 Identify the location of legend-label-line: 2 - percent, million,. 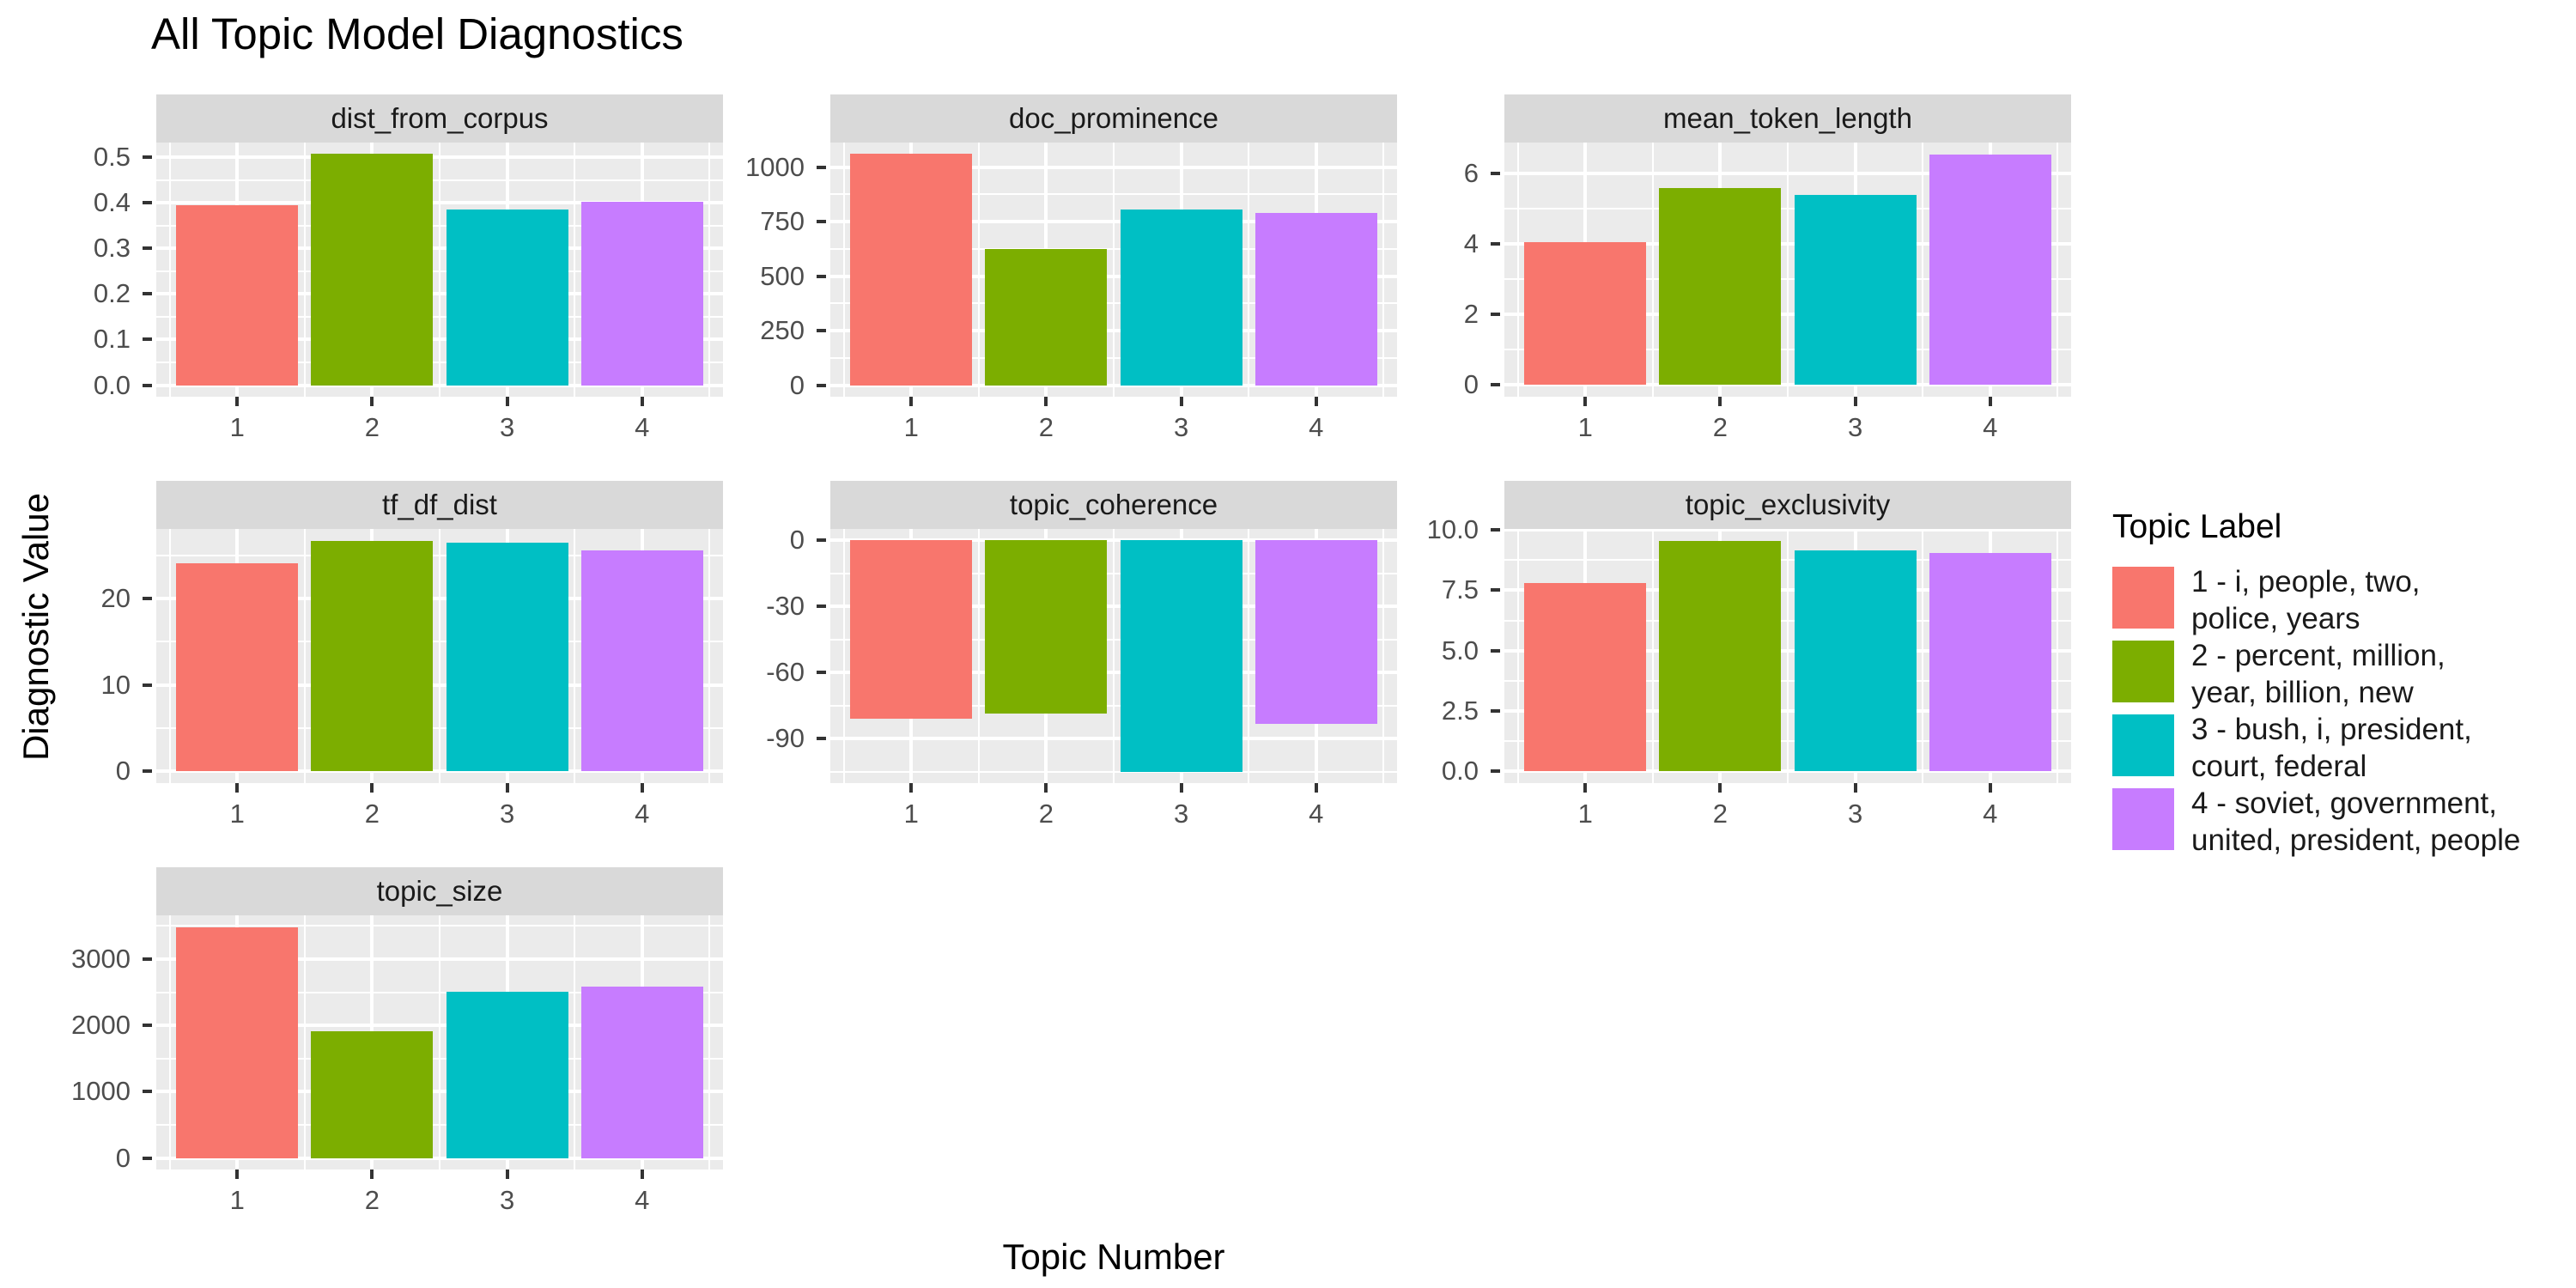
(2318, 655).